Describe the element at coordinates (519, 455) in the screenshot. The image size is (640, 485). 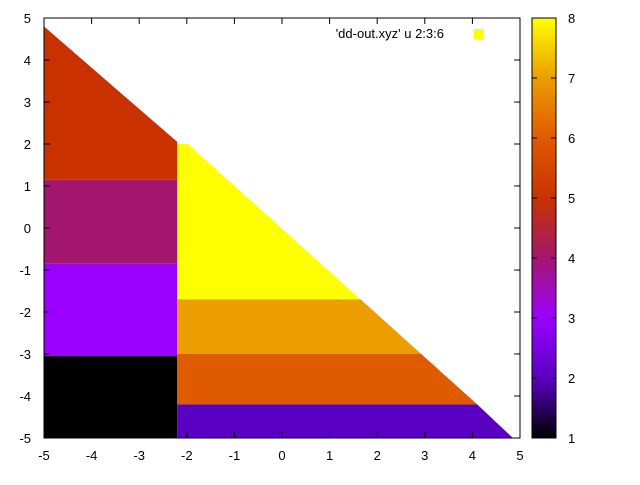
I see `x-tick-label: 5` at that location.